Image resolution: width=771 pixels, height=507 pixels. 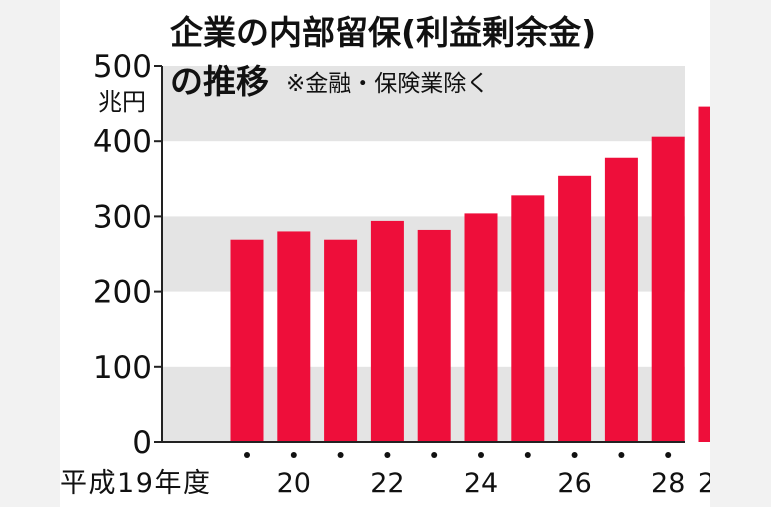 I want to click on y-tick-label: 100, so click(x=122, y=368).